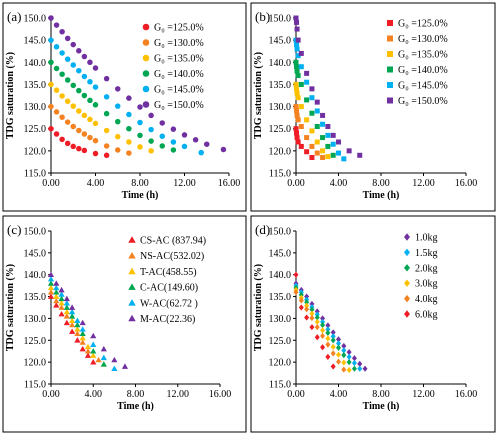 The width and height of the screenshot is (500, 436). Describe the element at coordinates (262, 16) in the screenshot. I see `panel-label: (b)` at that location.